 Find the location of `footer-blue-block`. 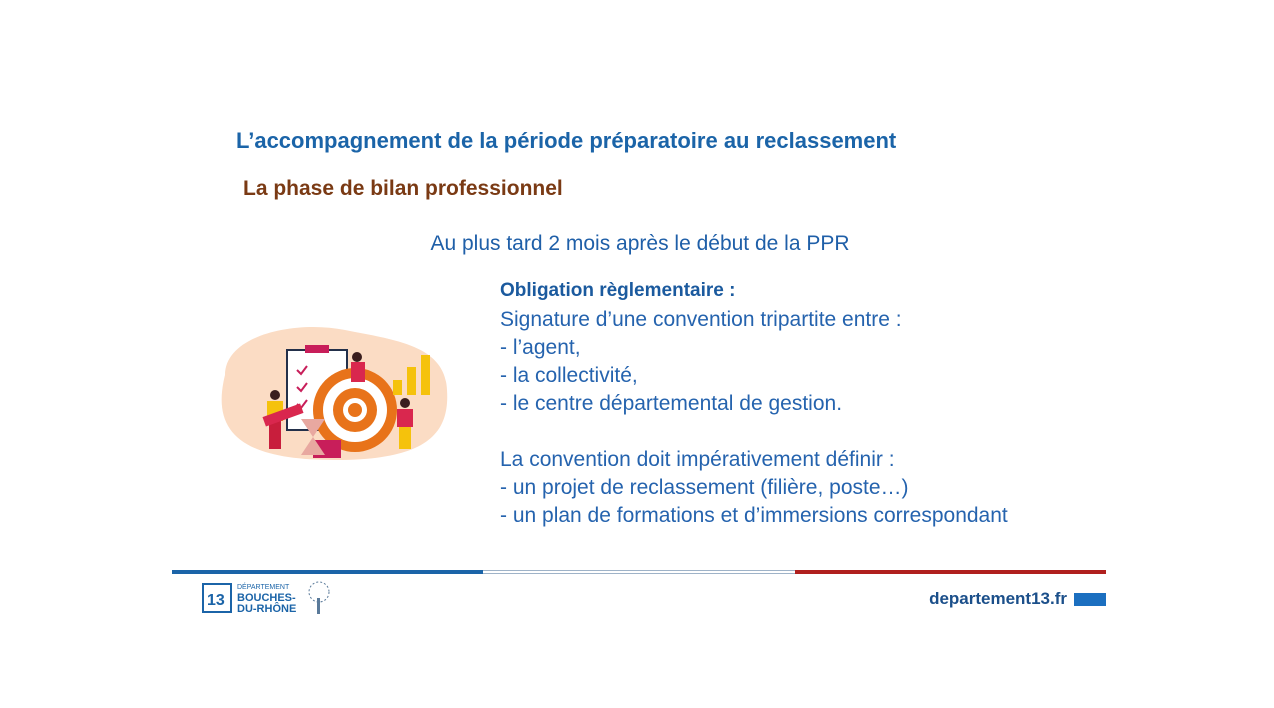

footer-blue-block is located at coordinates (1090, 599).